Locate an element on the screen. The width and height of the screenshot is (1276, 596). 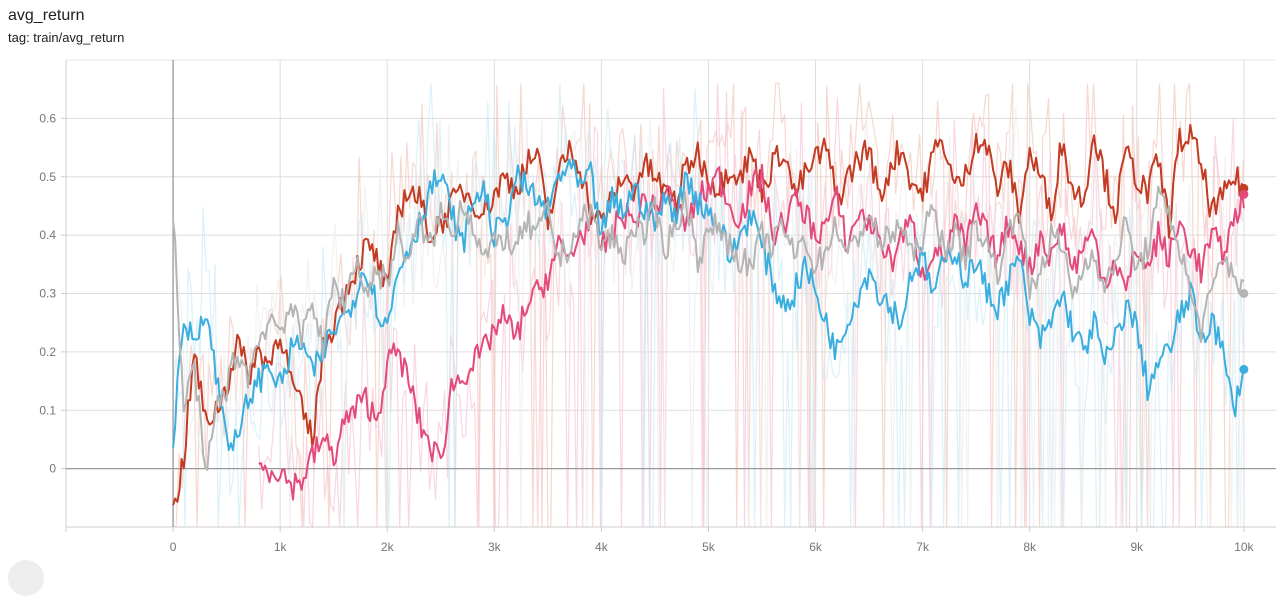
fab-button is located at coordinates (26, 578).